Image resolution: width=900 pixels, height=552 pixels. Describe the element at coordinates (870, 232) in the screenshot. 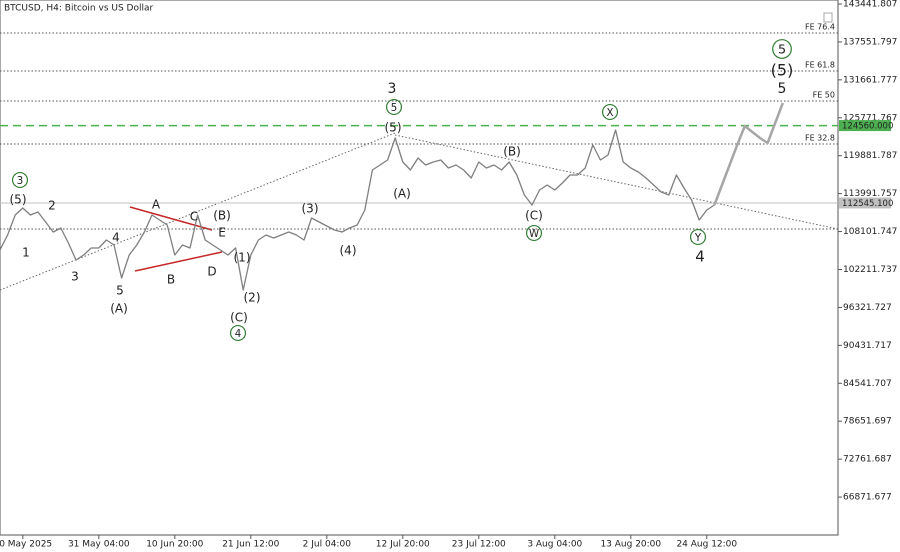

I see `y-tick-label: 108101.747` at that location.